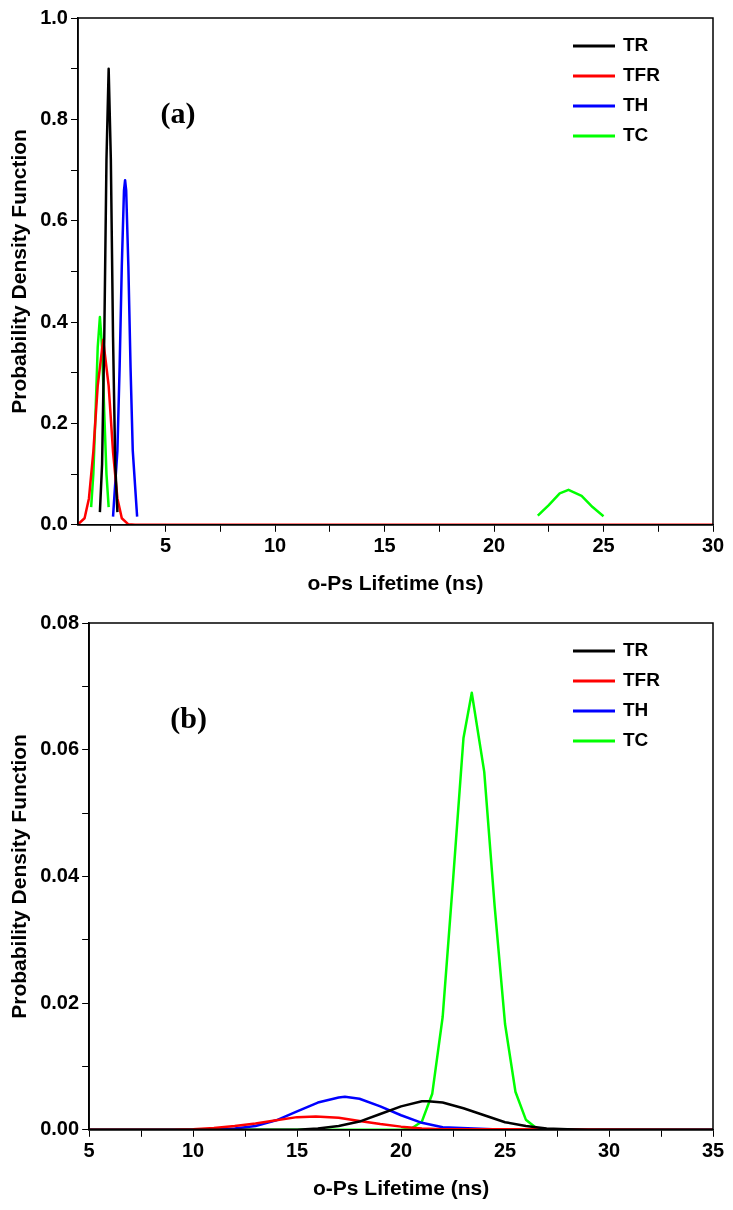 Image resolution: width=733 pixels, height=1210 pixels. What do you see at coordinates (54, 421) in the screenshot?
I see `y-tick-label: 0.2` at bounding box center [54, 421].